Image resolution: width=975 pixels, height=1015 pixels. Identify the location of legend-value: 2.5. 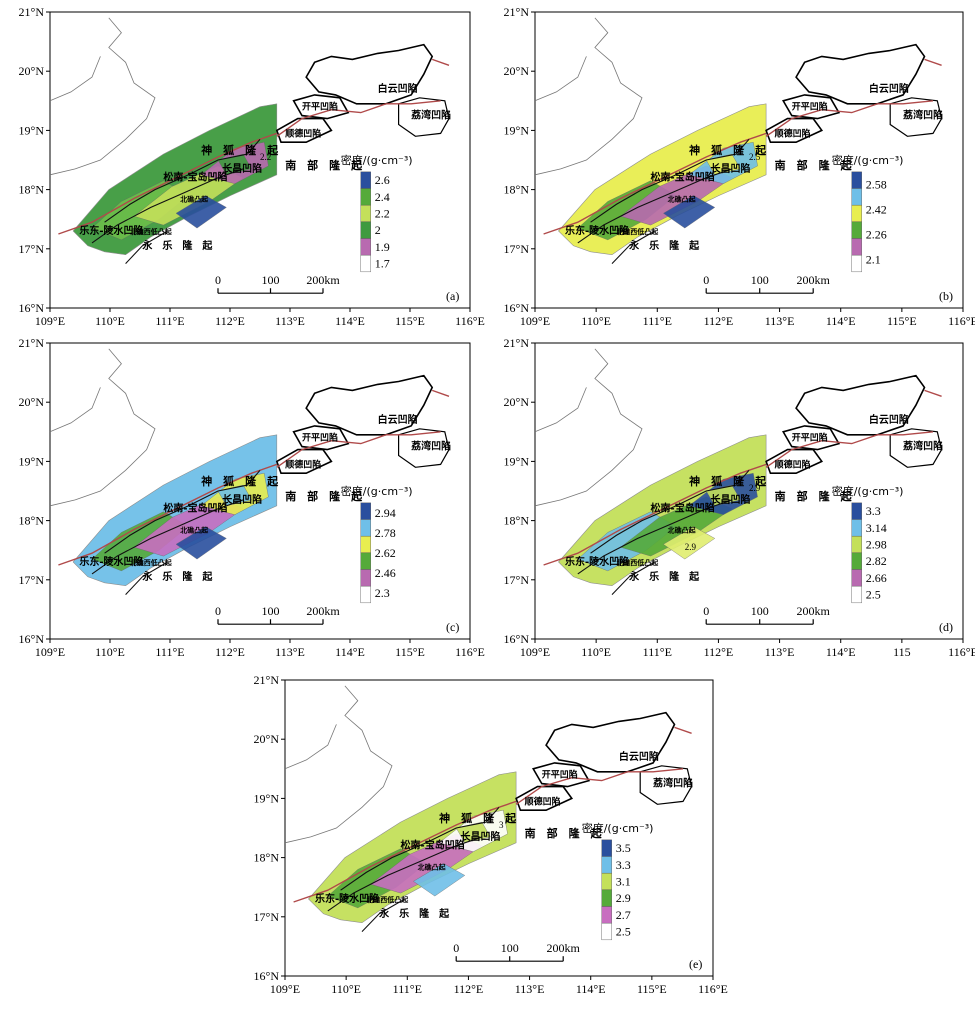
(623, 932).